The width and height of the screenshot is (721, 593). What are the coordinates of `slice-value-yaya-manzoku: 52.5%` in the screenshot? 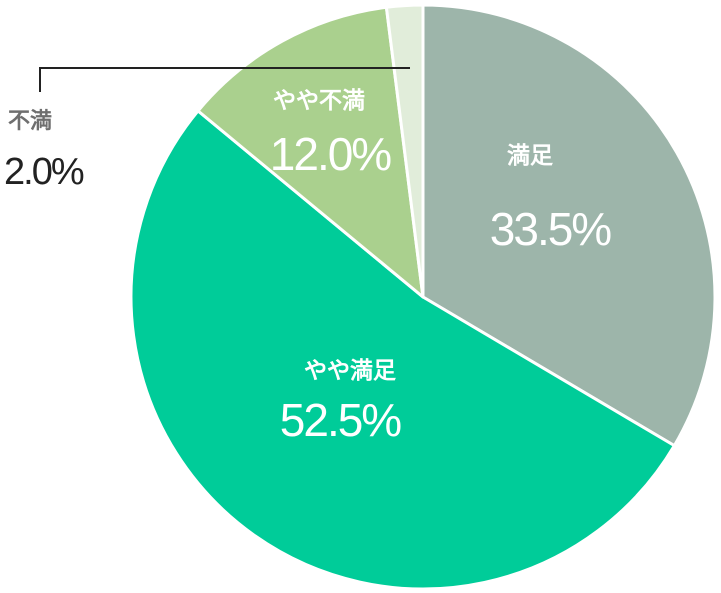 It's located at (341, 420).